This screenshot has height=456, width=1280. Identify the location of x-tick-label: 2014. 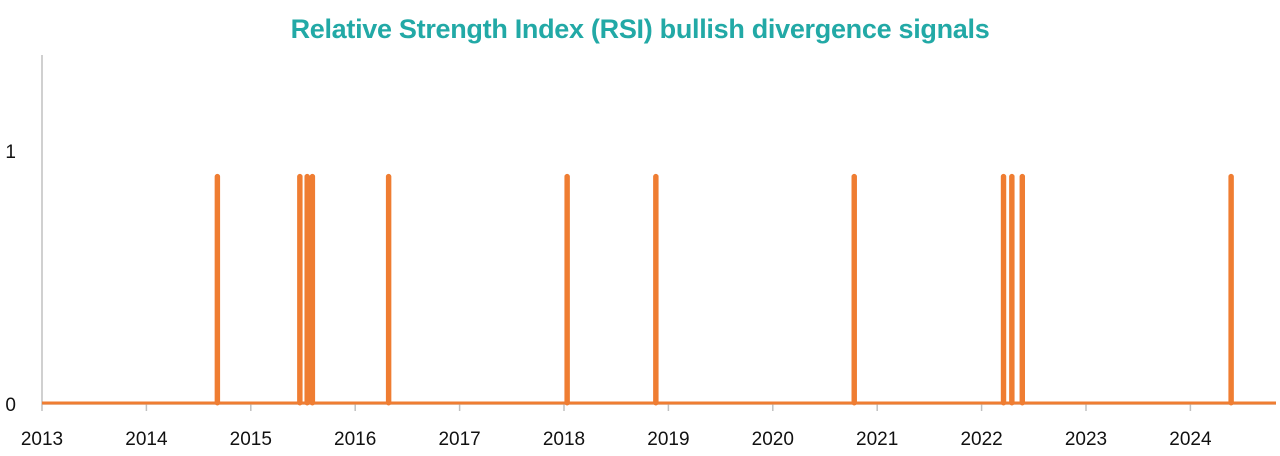
(146, 439).